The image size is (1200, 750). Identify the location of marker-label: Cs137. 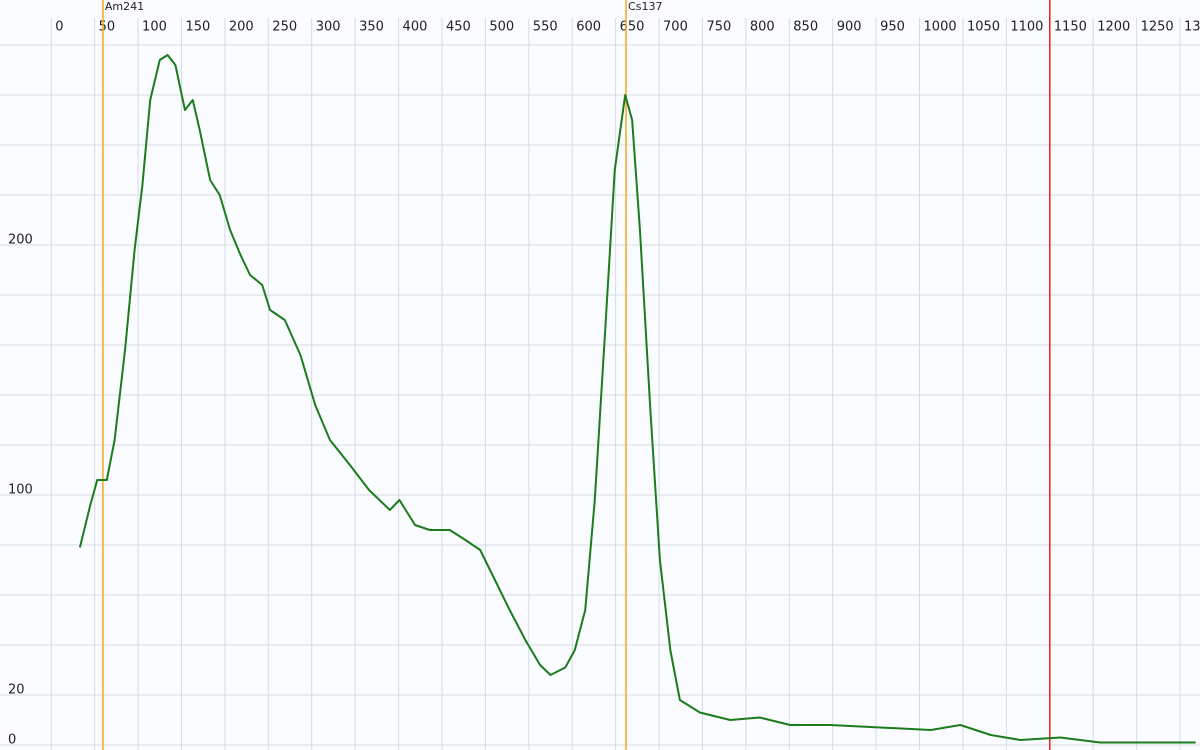
(645, 6).